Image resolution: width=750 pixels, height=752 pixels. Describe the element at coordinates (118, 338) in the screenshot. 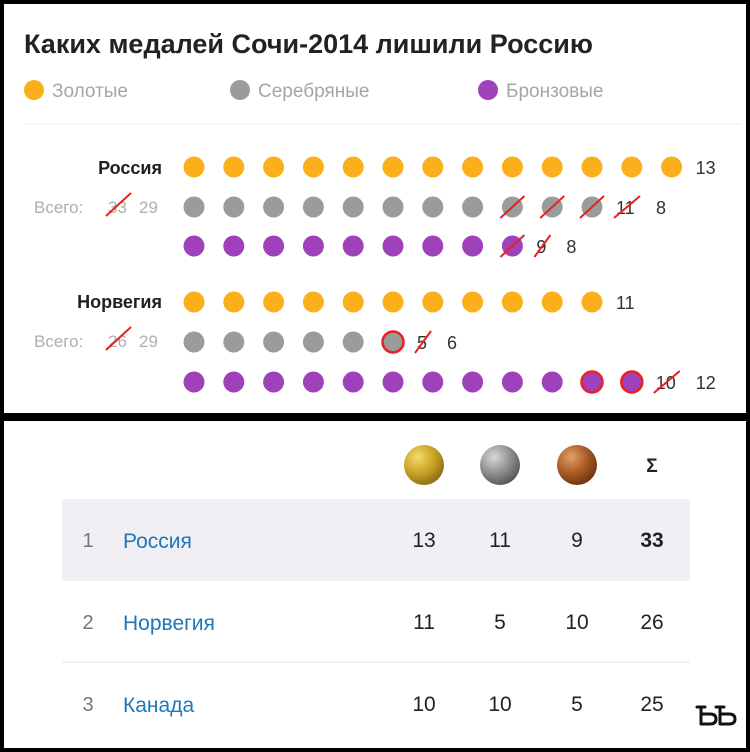

I see `total-old-strike-norway` at that location.